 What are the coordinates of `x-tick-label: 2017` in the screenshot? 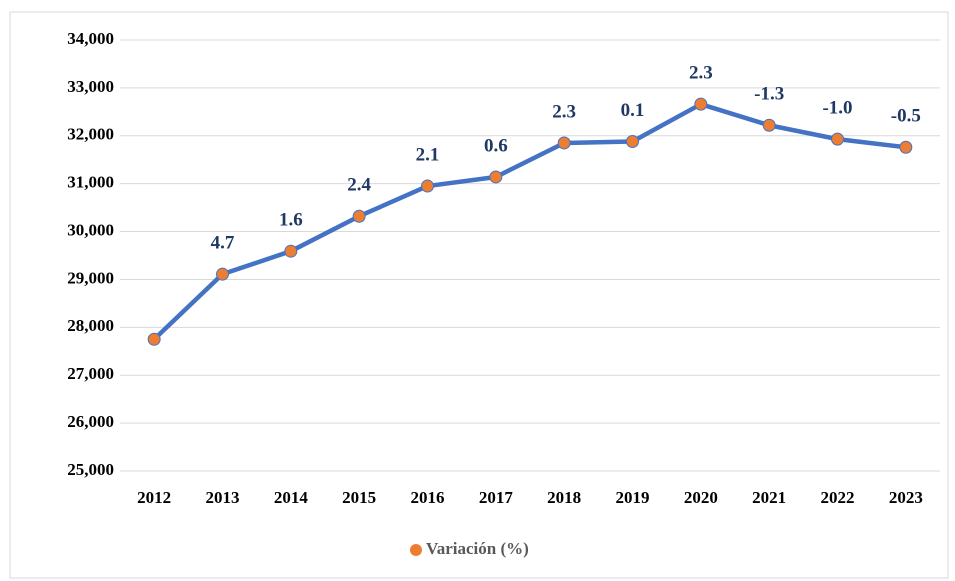 It's located at (496, 497).